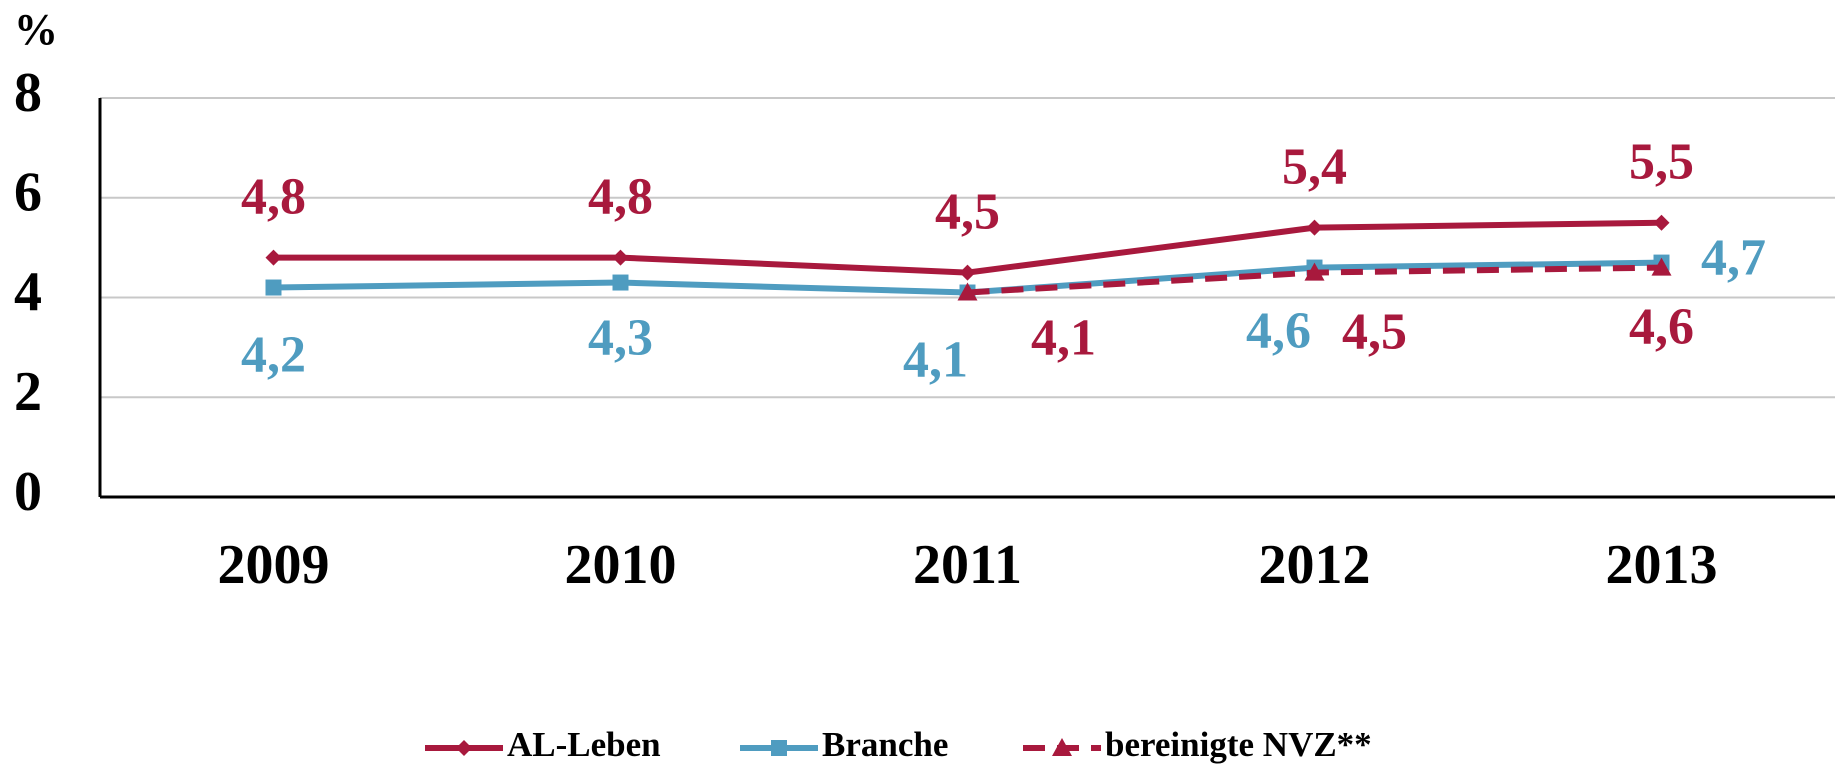  Describe the element at coordinates (1238, 744) in the screenshot. I see `legend-label: bereinigte NVZ**` at that location.